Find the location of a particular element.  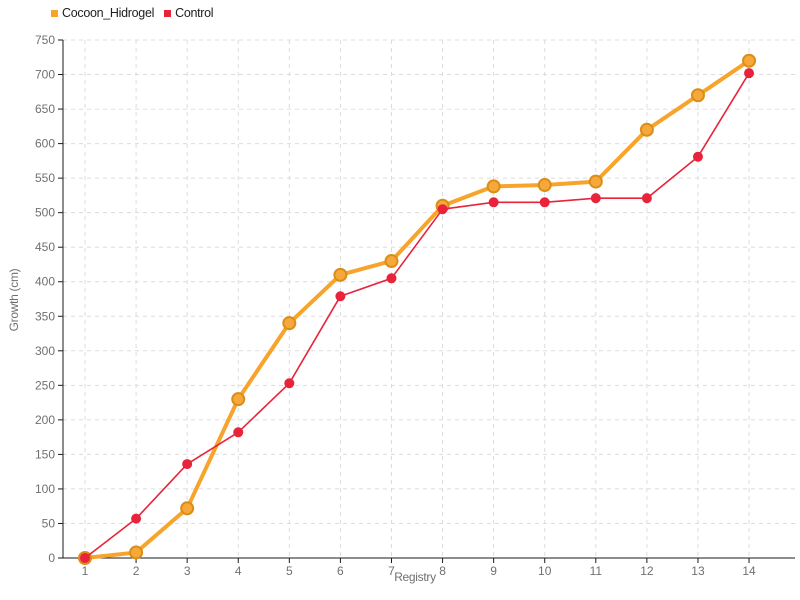

y-tick-label: 400 is located at coordinates (45, 282).